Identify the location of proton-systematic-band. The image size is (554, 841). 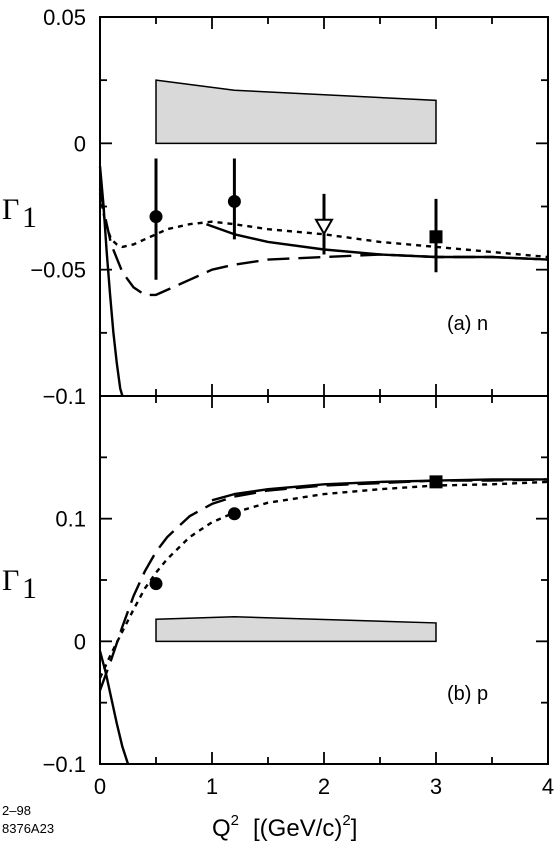
(296, 629).